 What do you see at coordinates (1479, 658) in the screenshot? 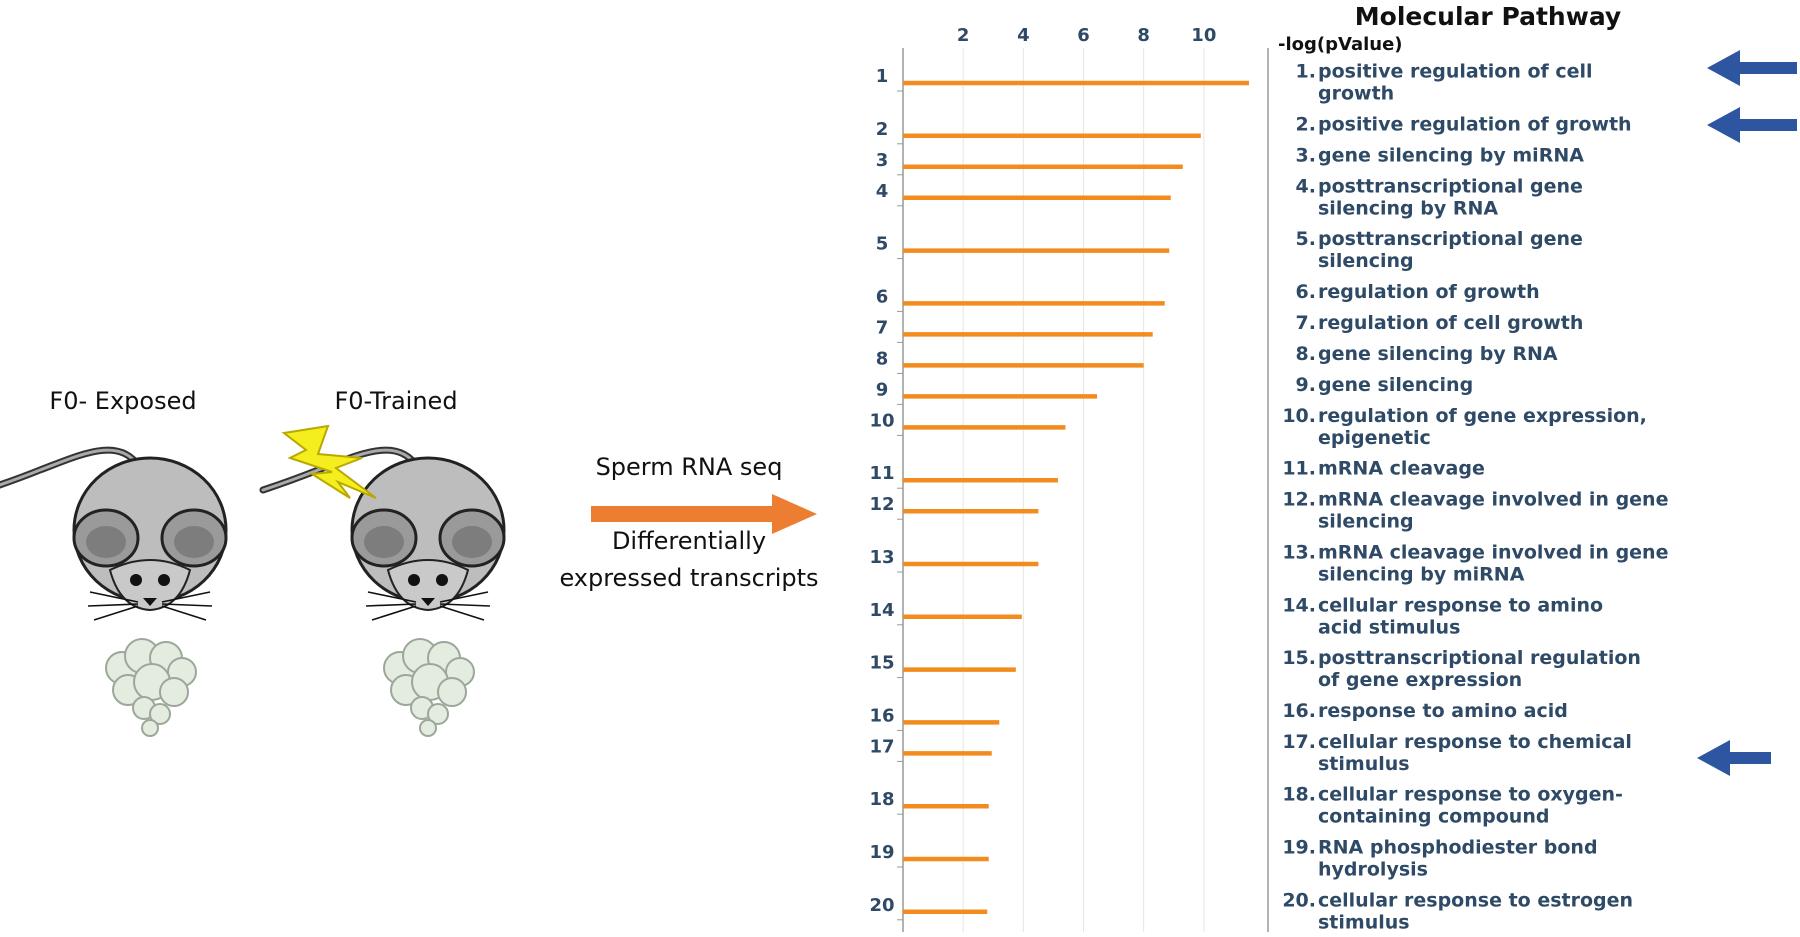
I see `pathway-label: posttranscriptional regulation` at bounding box center [1479, 658].